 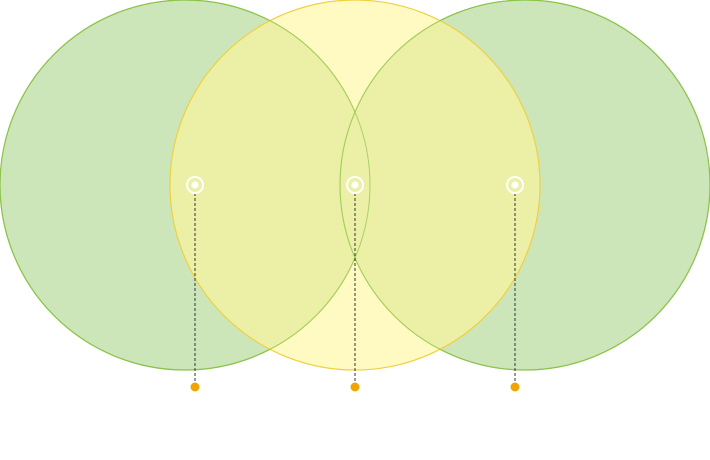 I want to click on endpoint-dot-center, so click(x=355, y=387).